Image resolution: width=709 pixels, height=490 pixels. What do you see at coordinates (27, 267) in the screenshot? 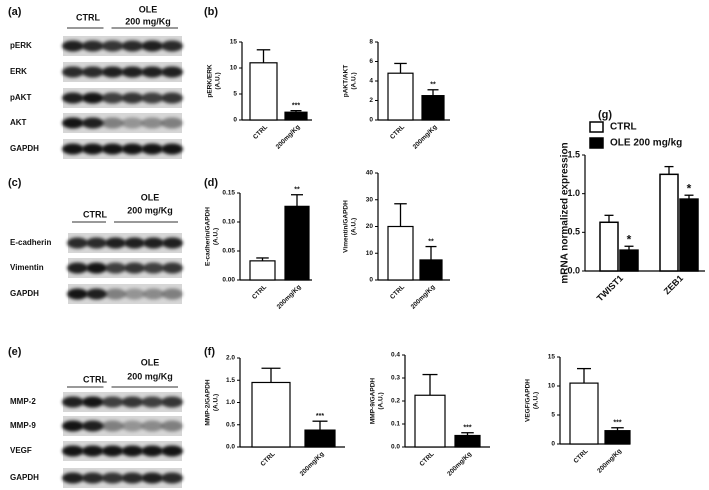
I see `row-label: Vimentin` at bounding box center [27, 267].